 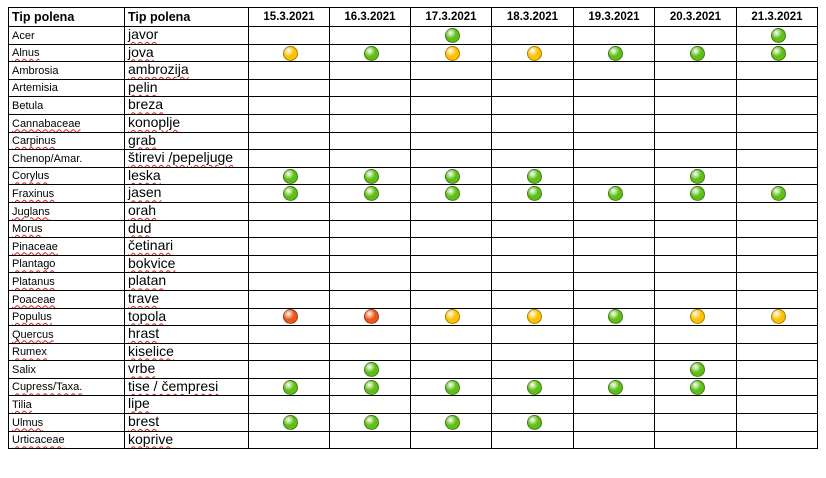 What do you see at coordinates (144, 175) in the screenshot?
I see `local-name-text: leska` at bounding box center [144, 175].